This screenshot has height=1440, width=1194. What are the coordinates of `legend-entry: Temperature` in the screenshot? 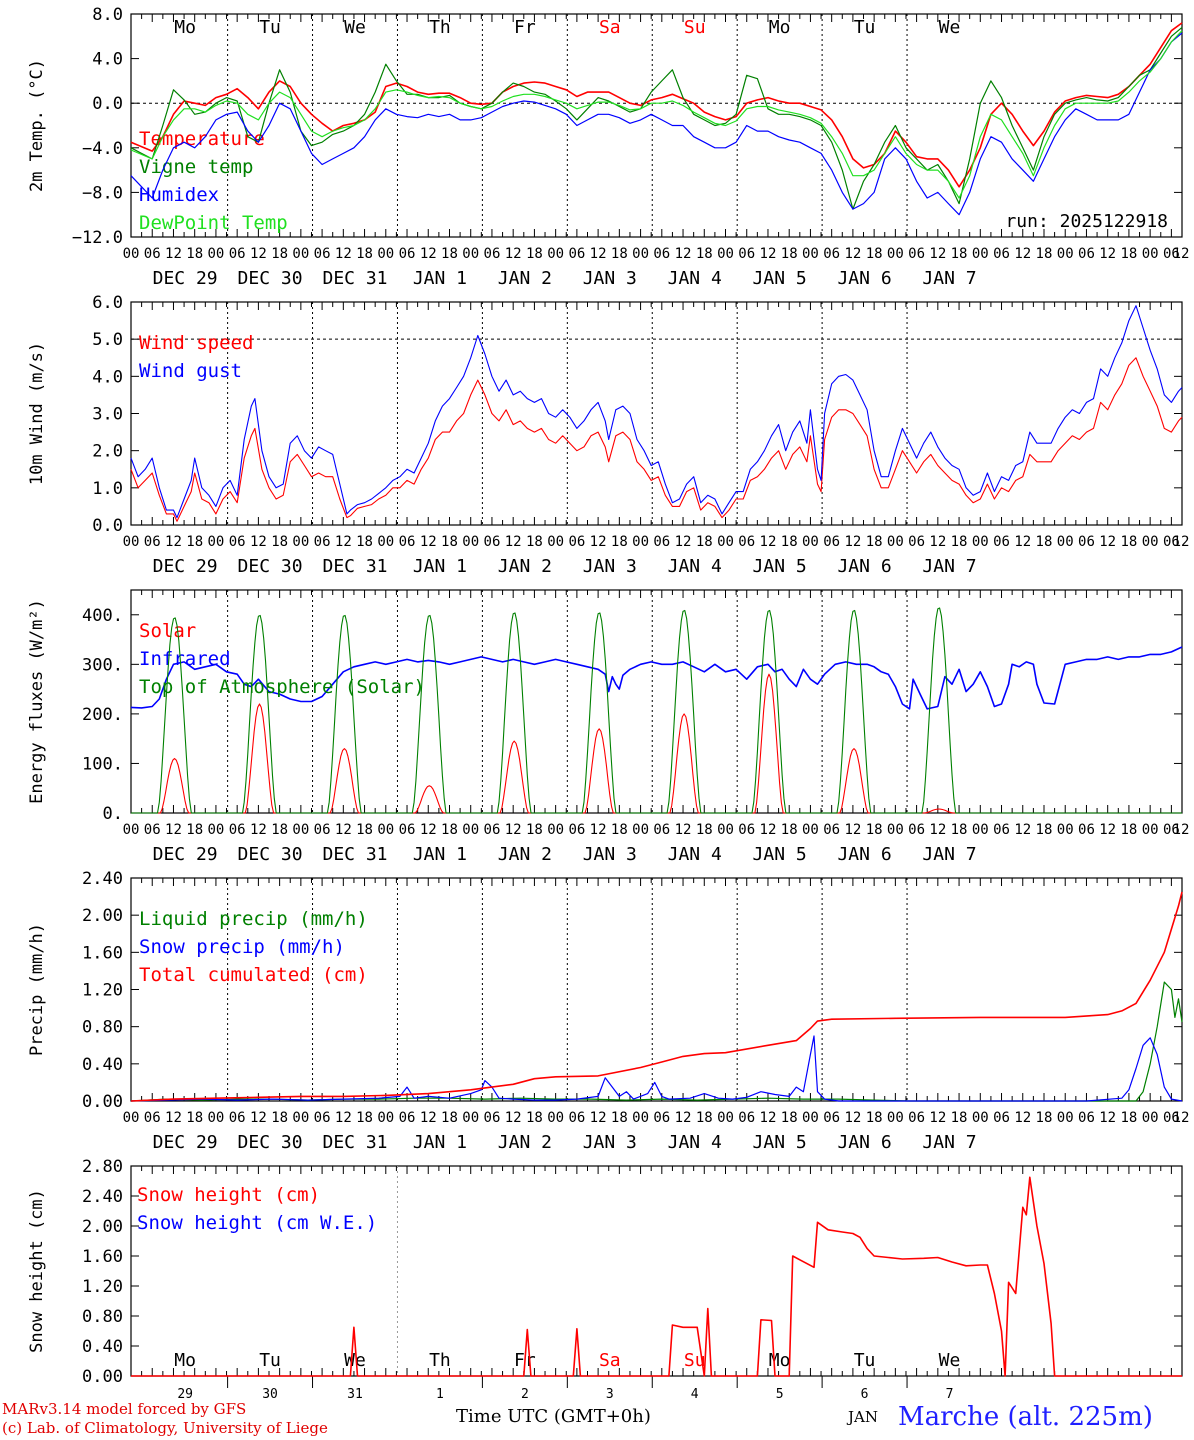 It's located at (202, 139).